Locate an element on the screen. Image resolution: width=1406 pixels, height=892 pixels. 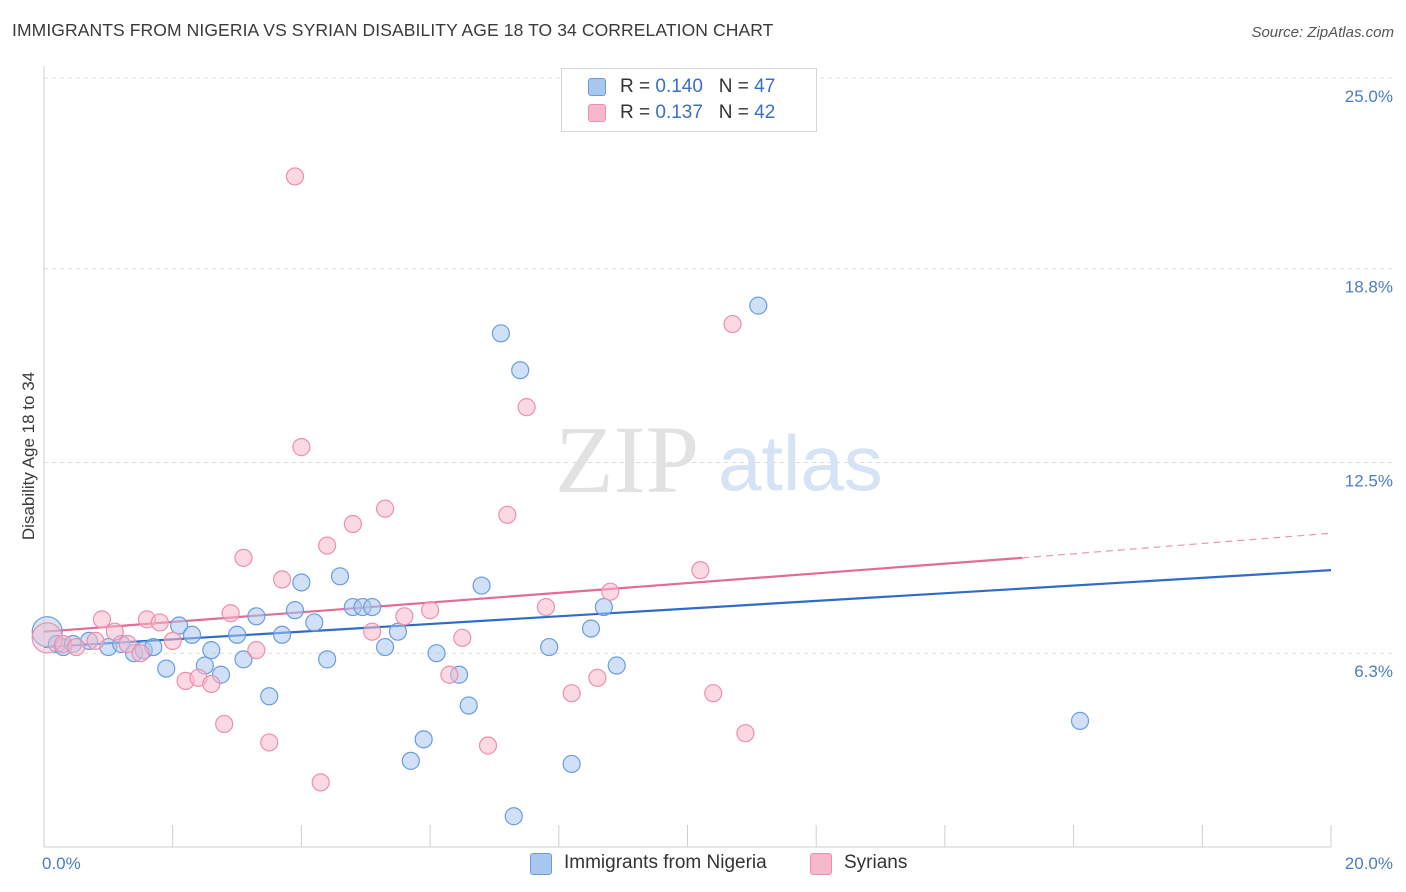
series-label-syrians: Syrians is located at coordinates (876, 862).